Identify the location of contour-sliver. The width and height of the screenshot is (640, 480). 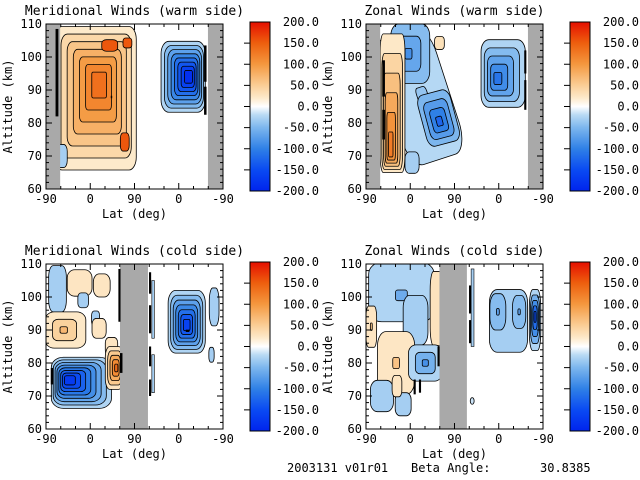
(472, 307).